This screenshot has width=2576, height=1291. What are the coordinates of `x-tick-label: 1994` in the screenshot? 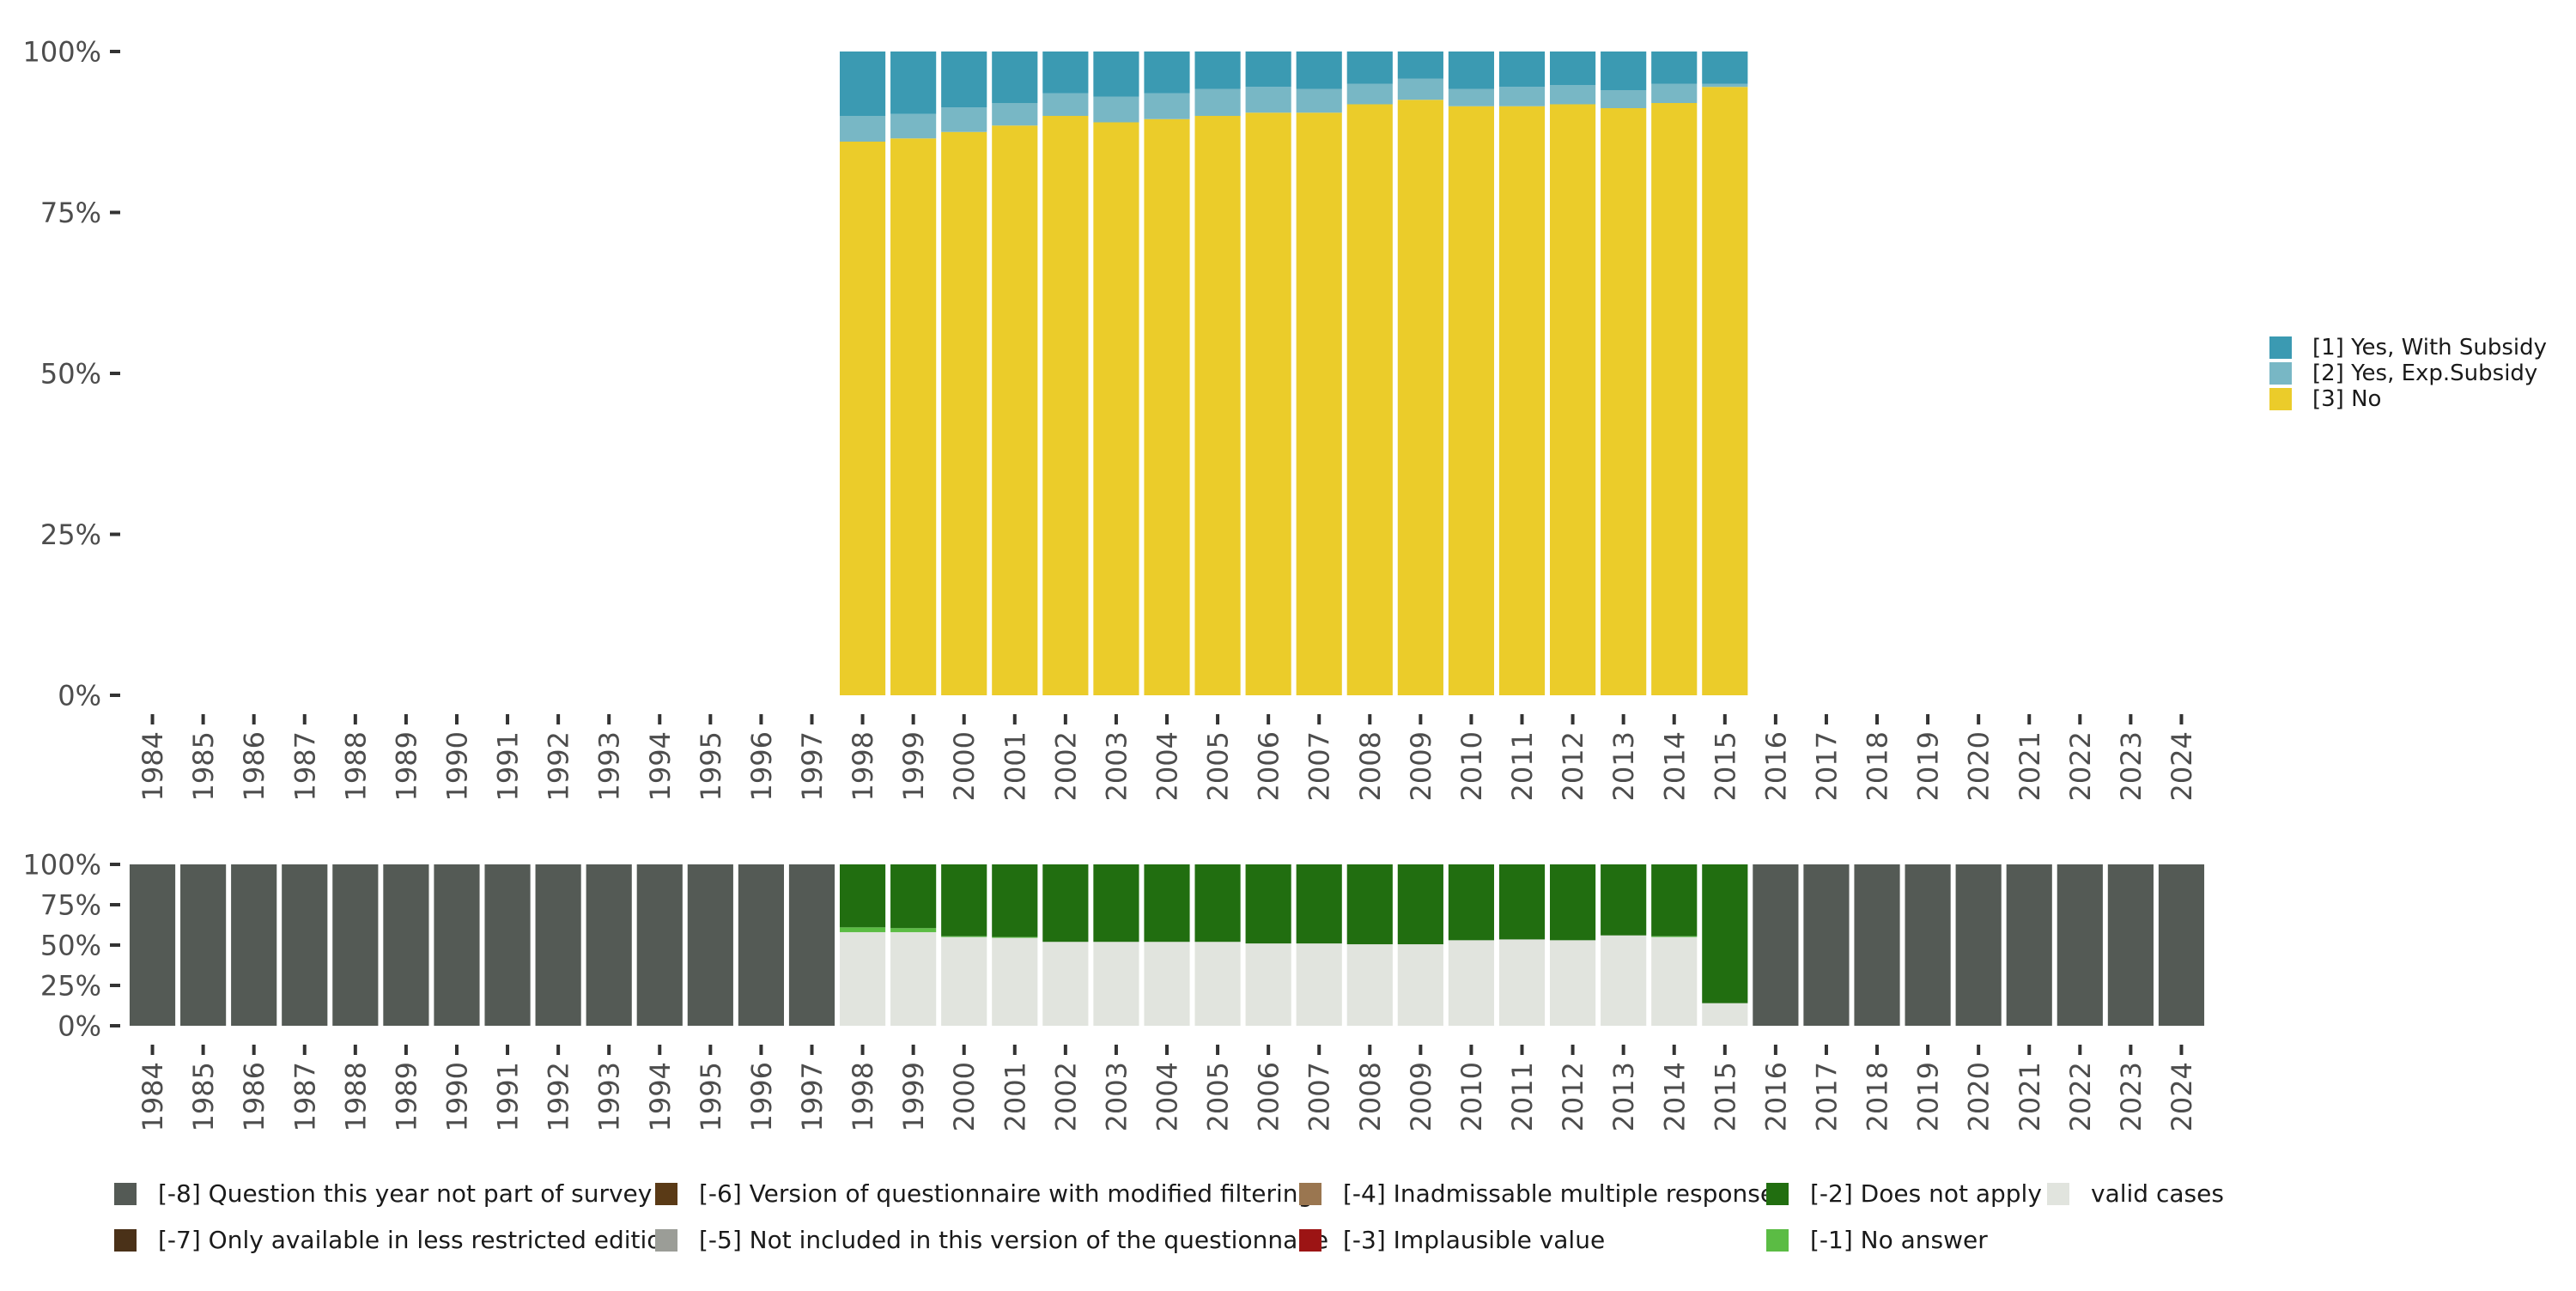 It's located at (660, 766).